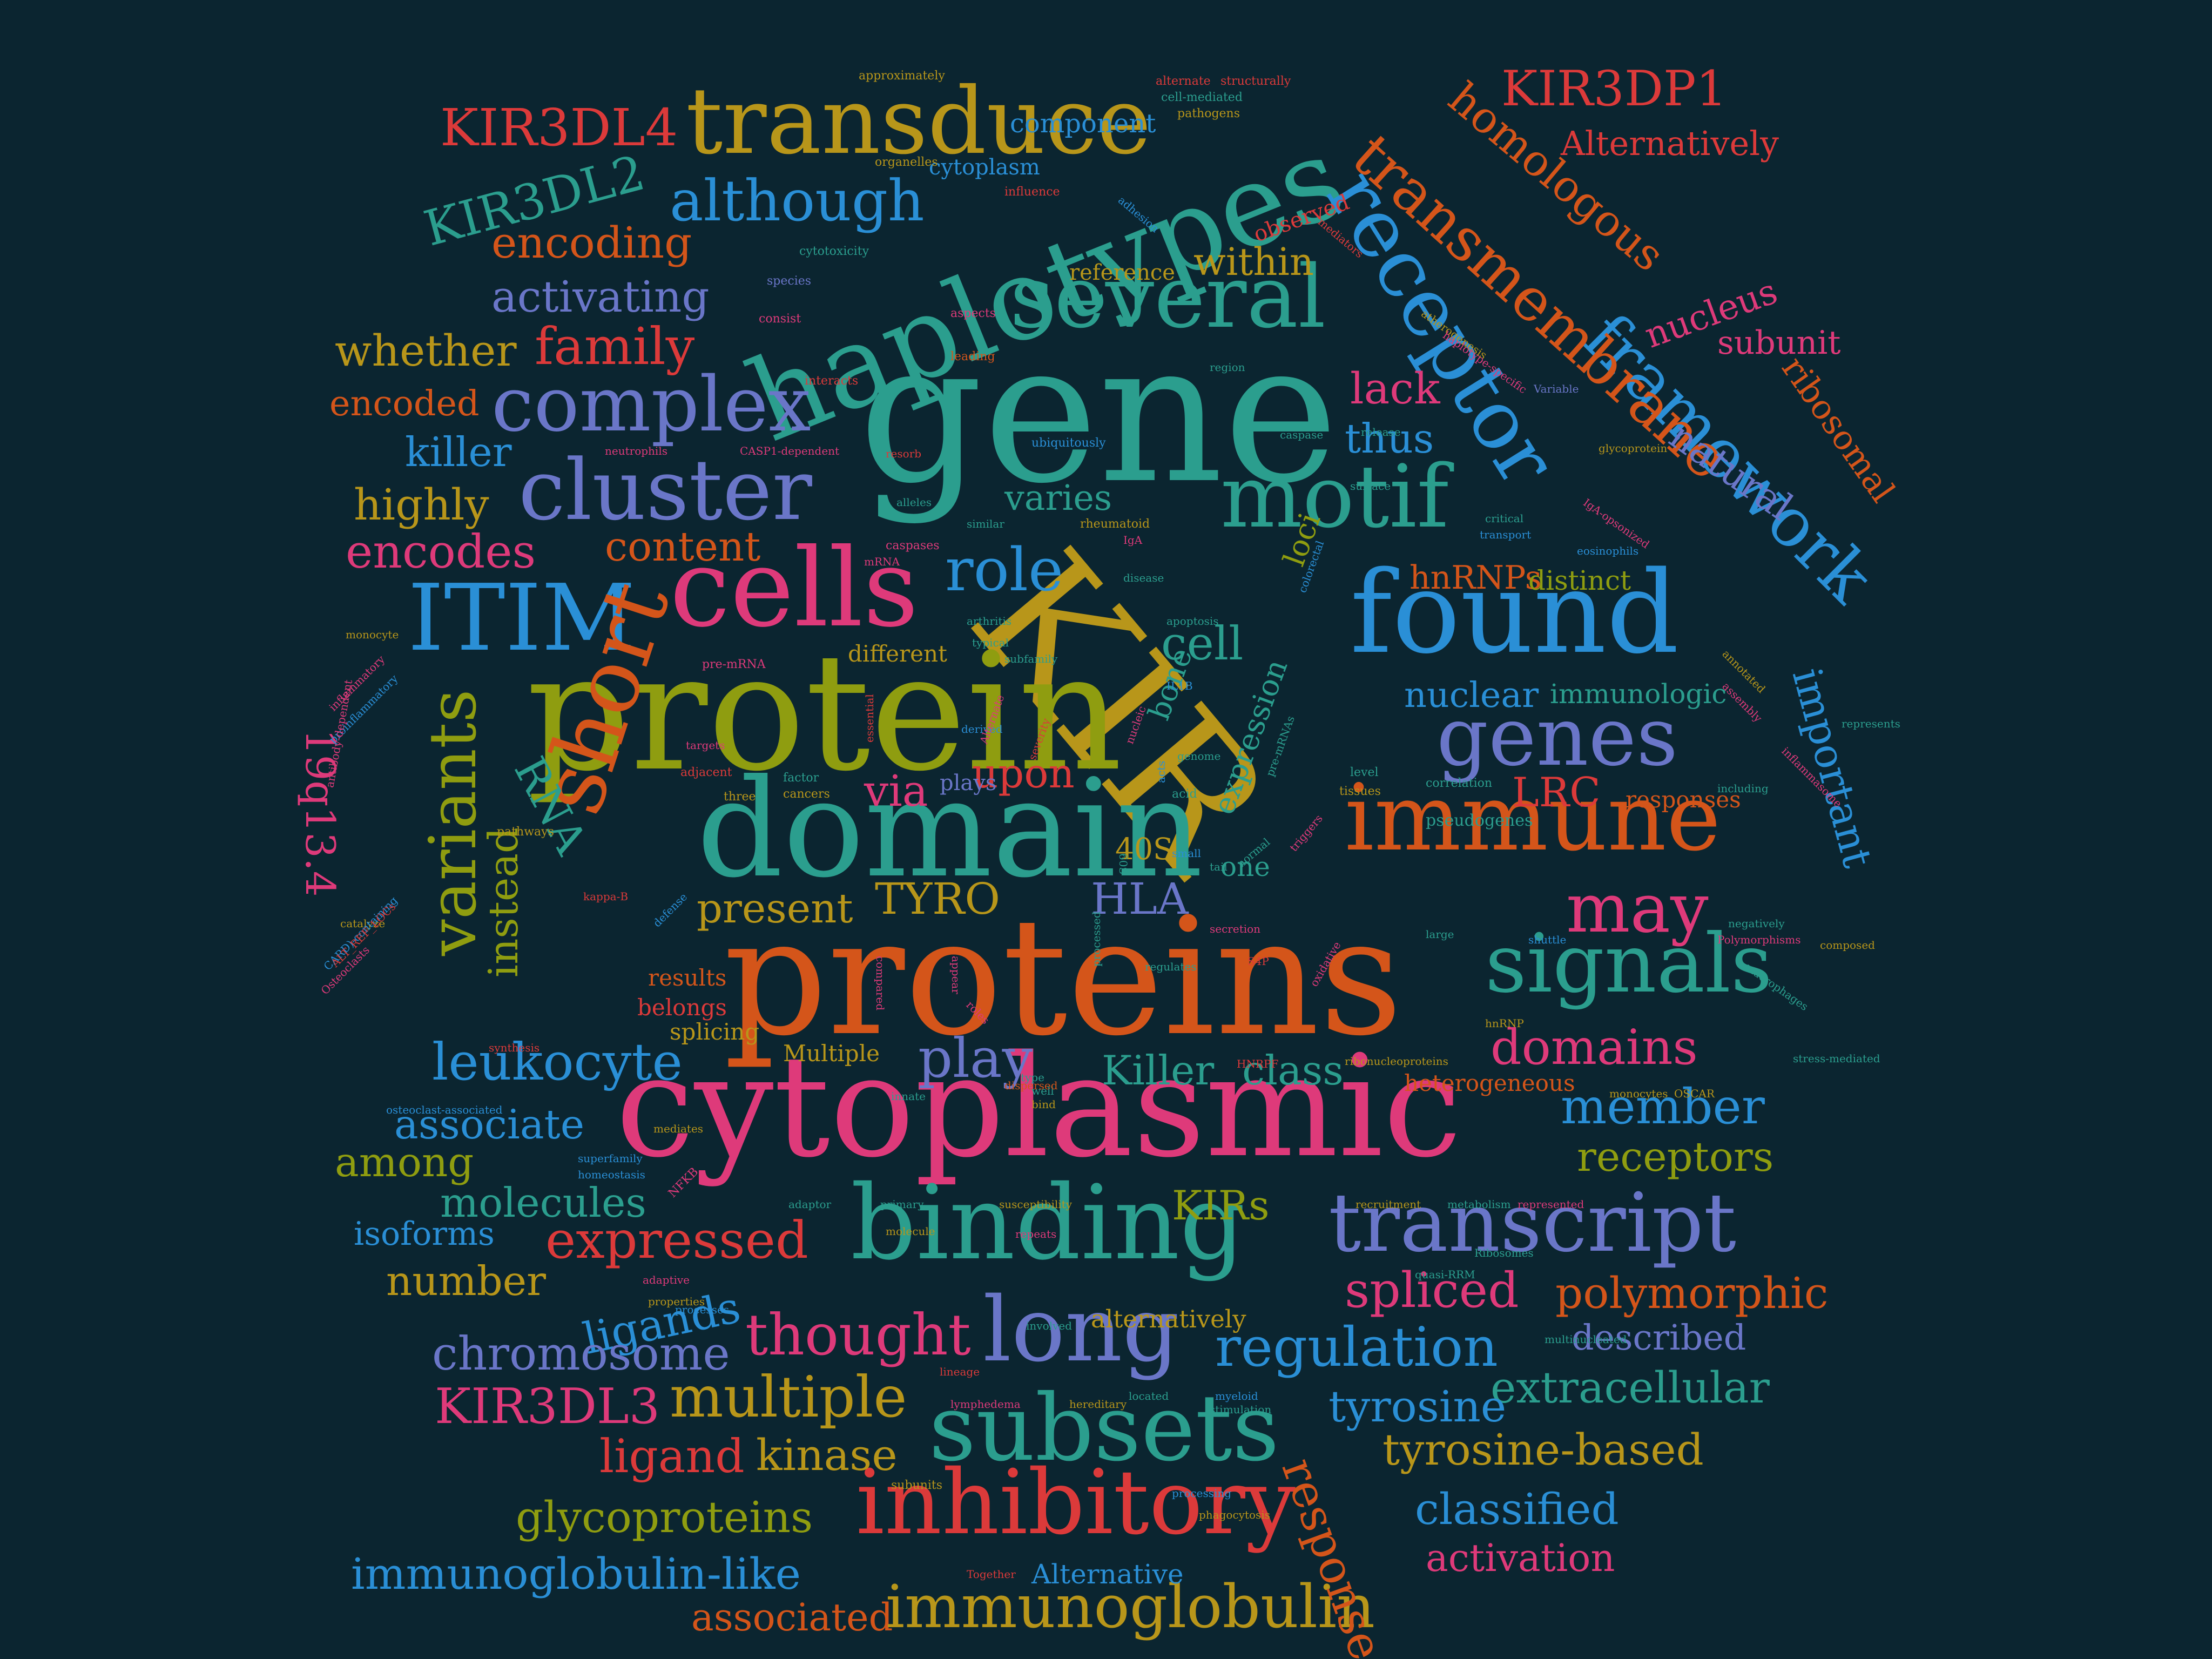  I want to click on word: metabolism, so click(1479, 1204).